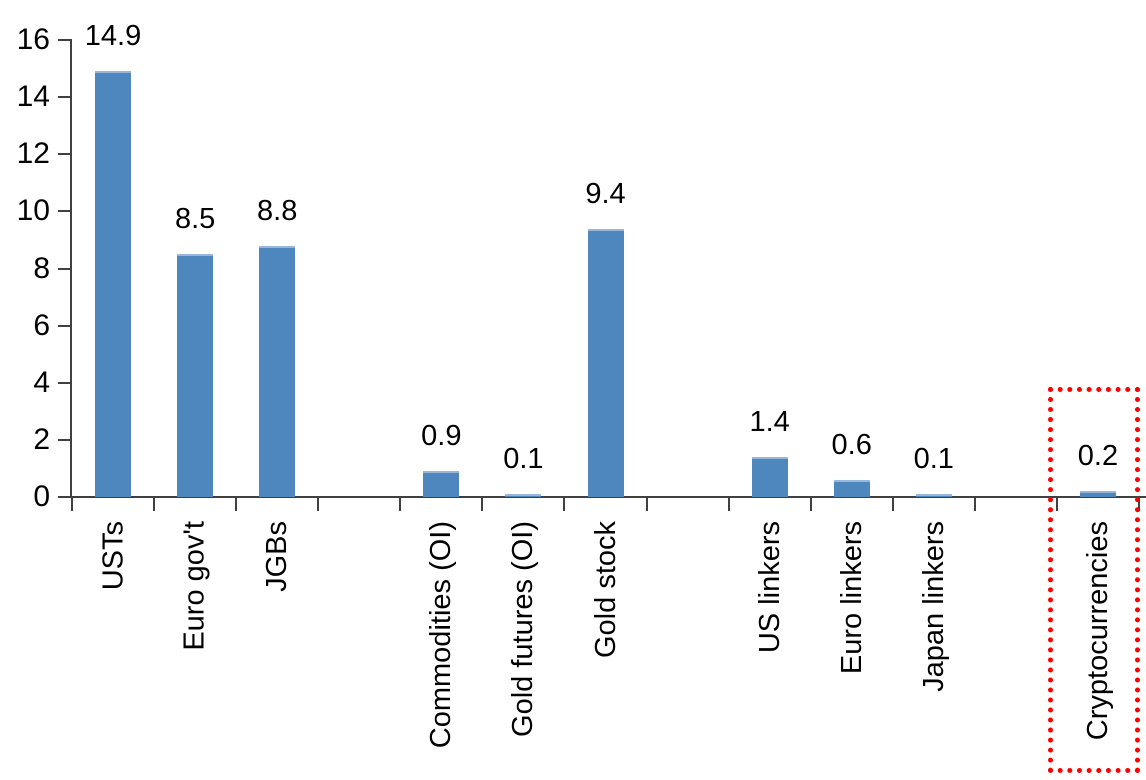 Image resolution: width=1146 pixels, height=780 pixels. What do you see at coordinates (1093, 580) in the screenshot?
I see `highlight-box-cryptocurrencies` at bounding box center [1093, 580].